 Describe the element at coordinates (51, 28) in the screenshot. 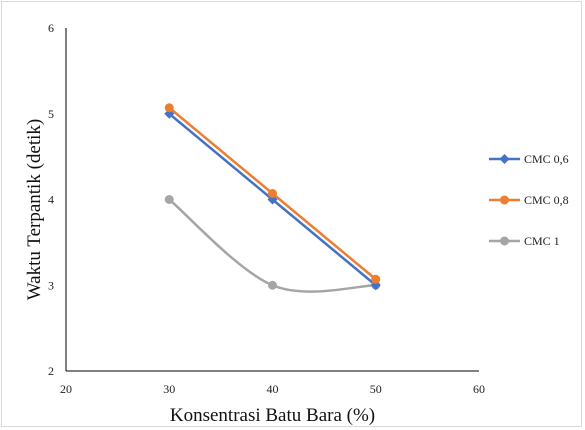

I see `y-tick-label: 6` at that location.